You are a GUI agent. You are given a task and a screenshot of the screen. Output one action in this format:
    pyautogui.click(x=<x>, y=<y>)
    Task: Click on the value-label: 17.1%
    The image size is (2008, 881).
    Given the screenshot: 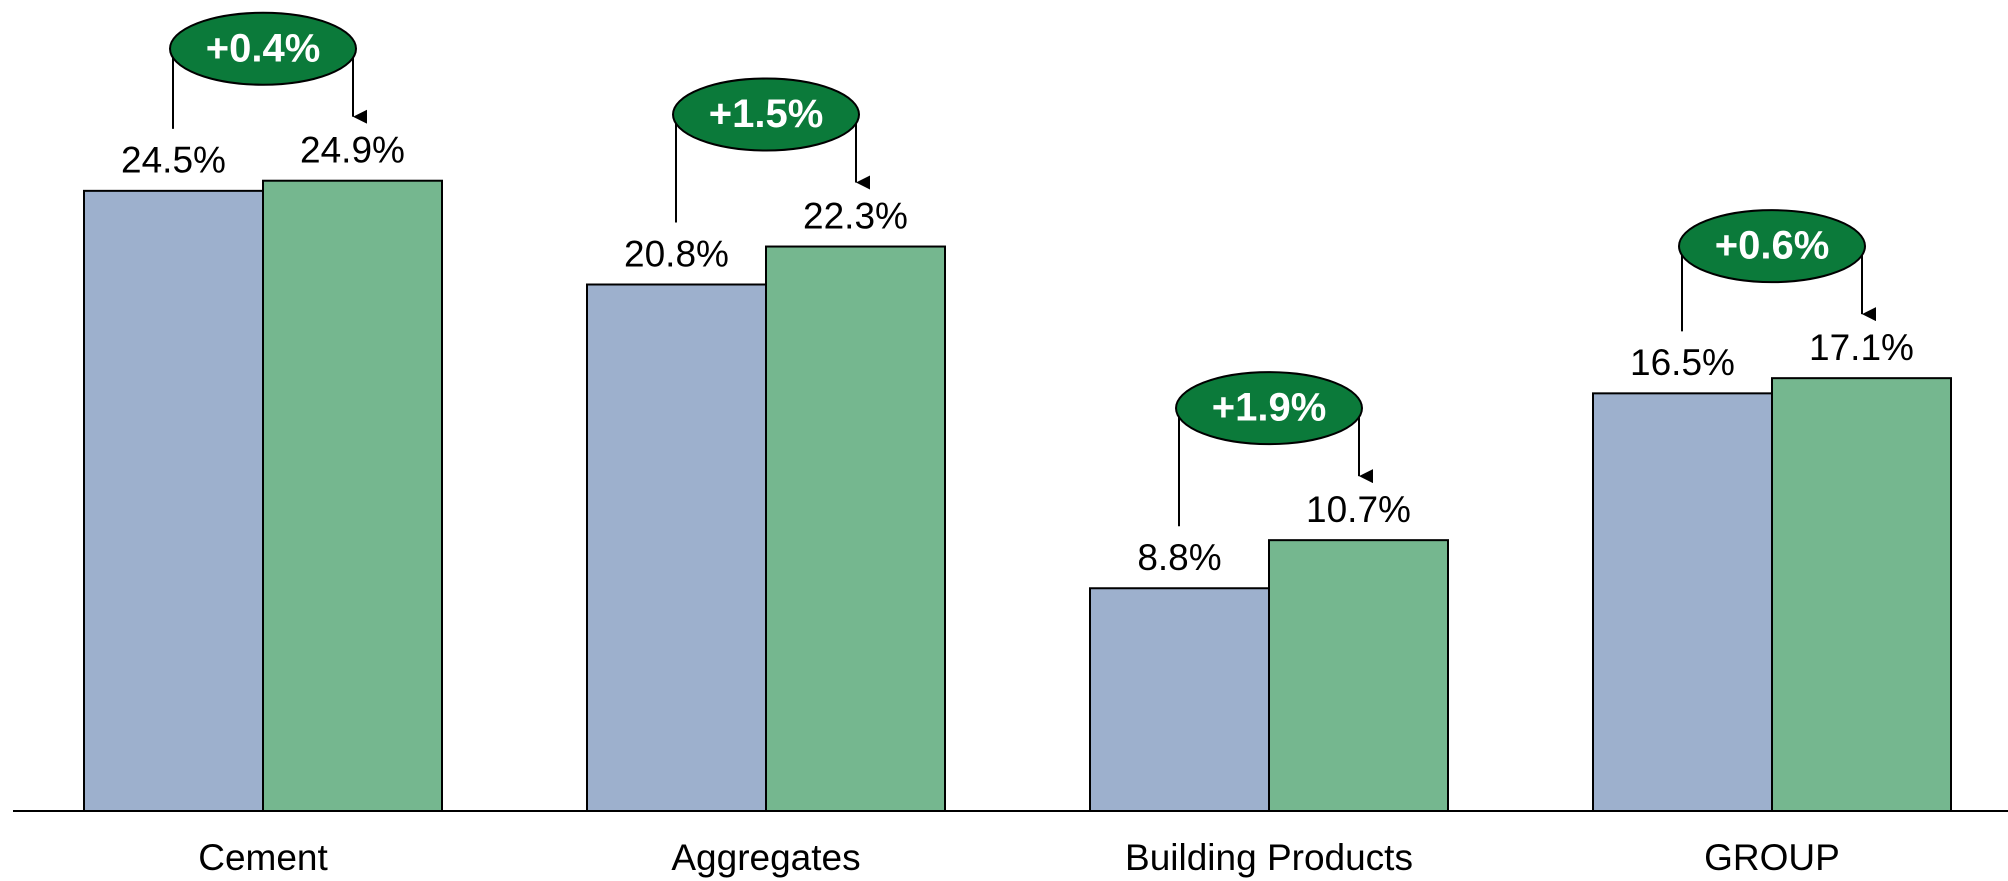 What is the action you would take?
    pyautogui.click(x=1861, y=347)
    